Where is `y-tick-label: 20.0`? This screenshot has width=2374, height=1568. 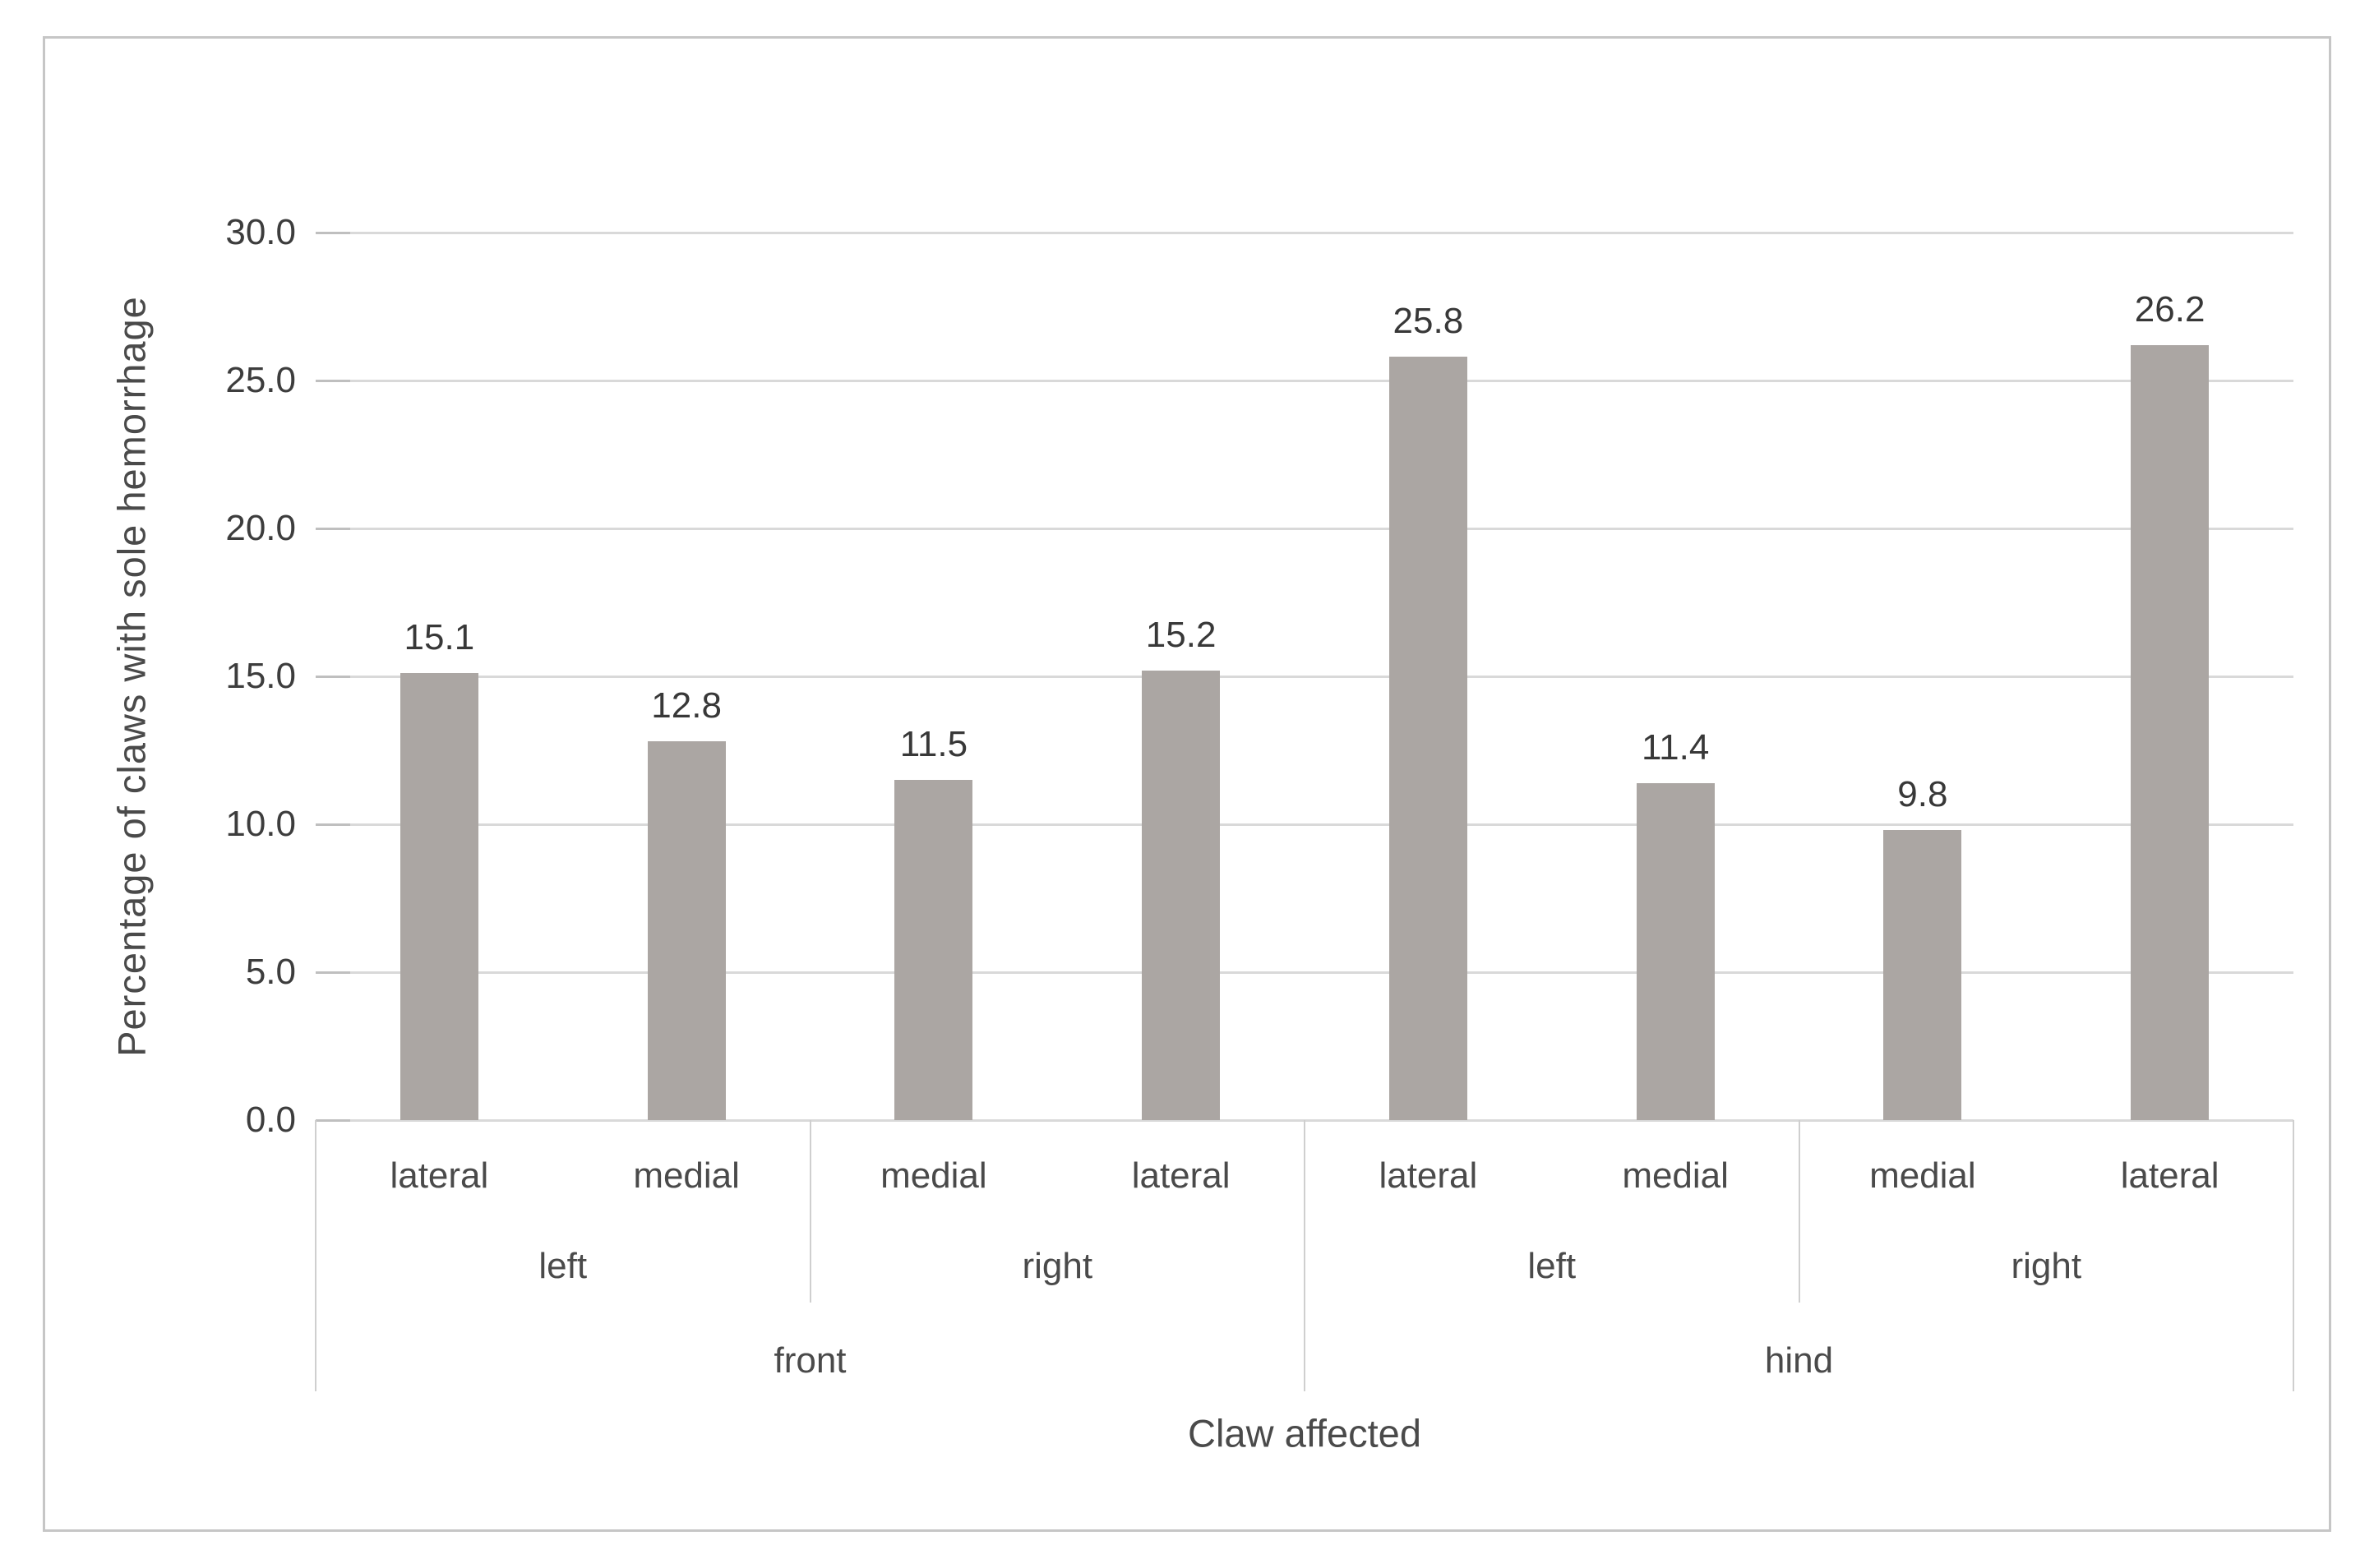 y-tick-label: 20.0 is located at coordinates (260, 528).